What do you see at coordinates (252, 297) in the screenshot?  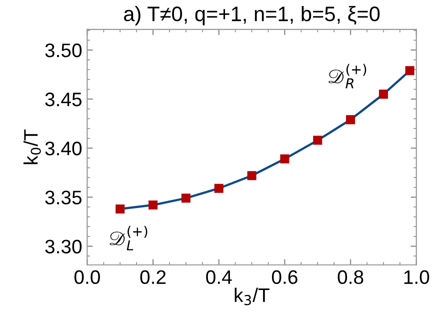 I see `x-axis-title: k$_{3}$/T` at bounding box center [252, 297].